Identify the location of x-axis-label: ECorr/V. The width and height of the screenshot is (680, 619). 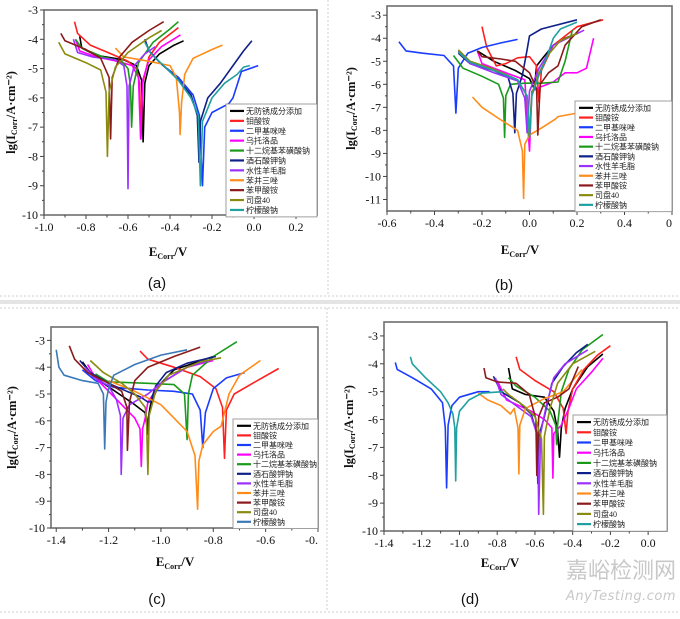
(175, 562).